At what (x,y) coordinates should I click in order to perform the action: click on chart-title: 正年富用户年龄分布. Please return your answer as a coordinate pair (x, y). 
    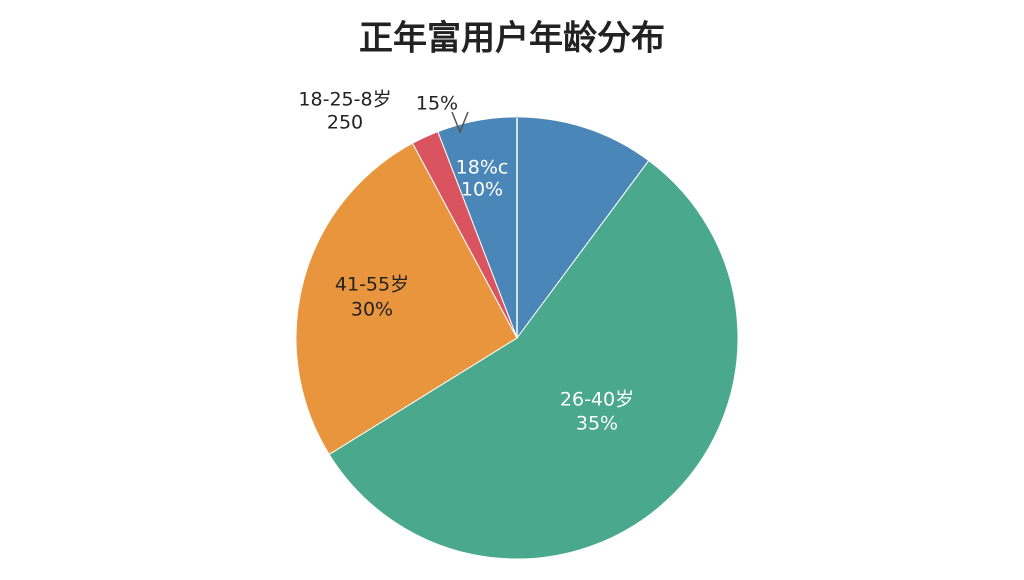
    Looking at the image, I should click on (512, 39).